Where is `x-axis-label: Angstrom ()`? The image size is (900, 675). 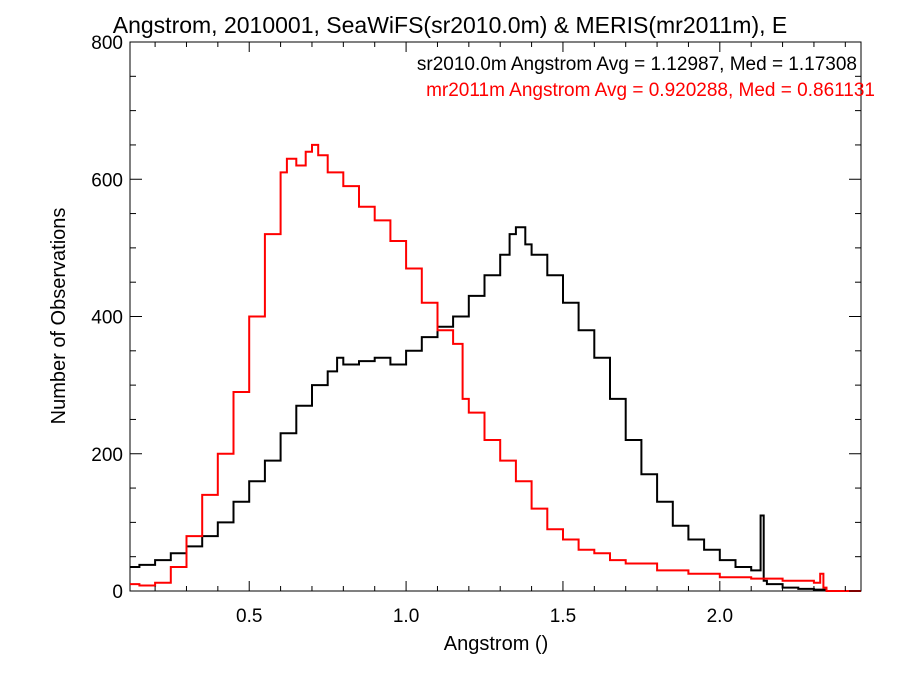
x-axis-label: Angstrom () is located at coordinates (496, 644).